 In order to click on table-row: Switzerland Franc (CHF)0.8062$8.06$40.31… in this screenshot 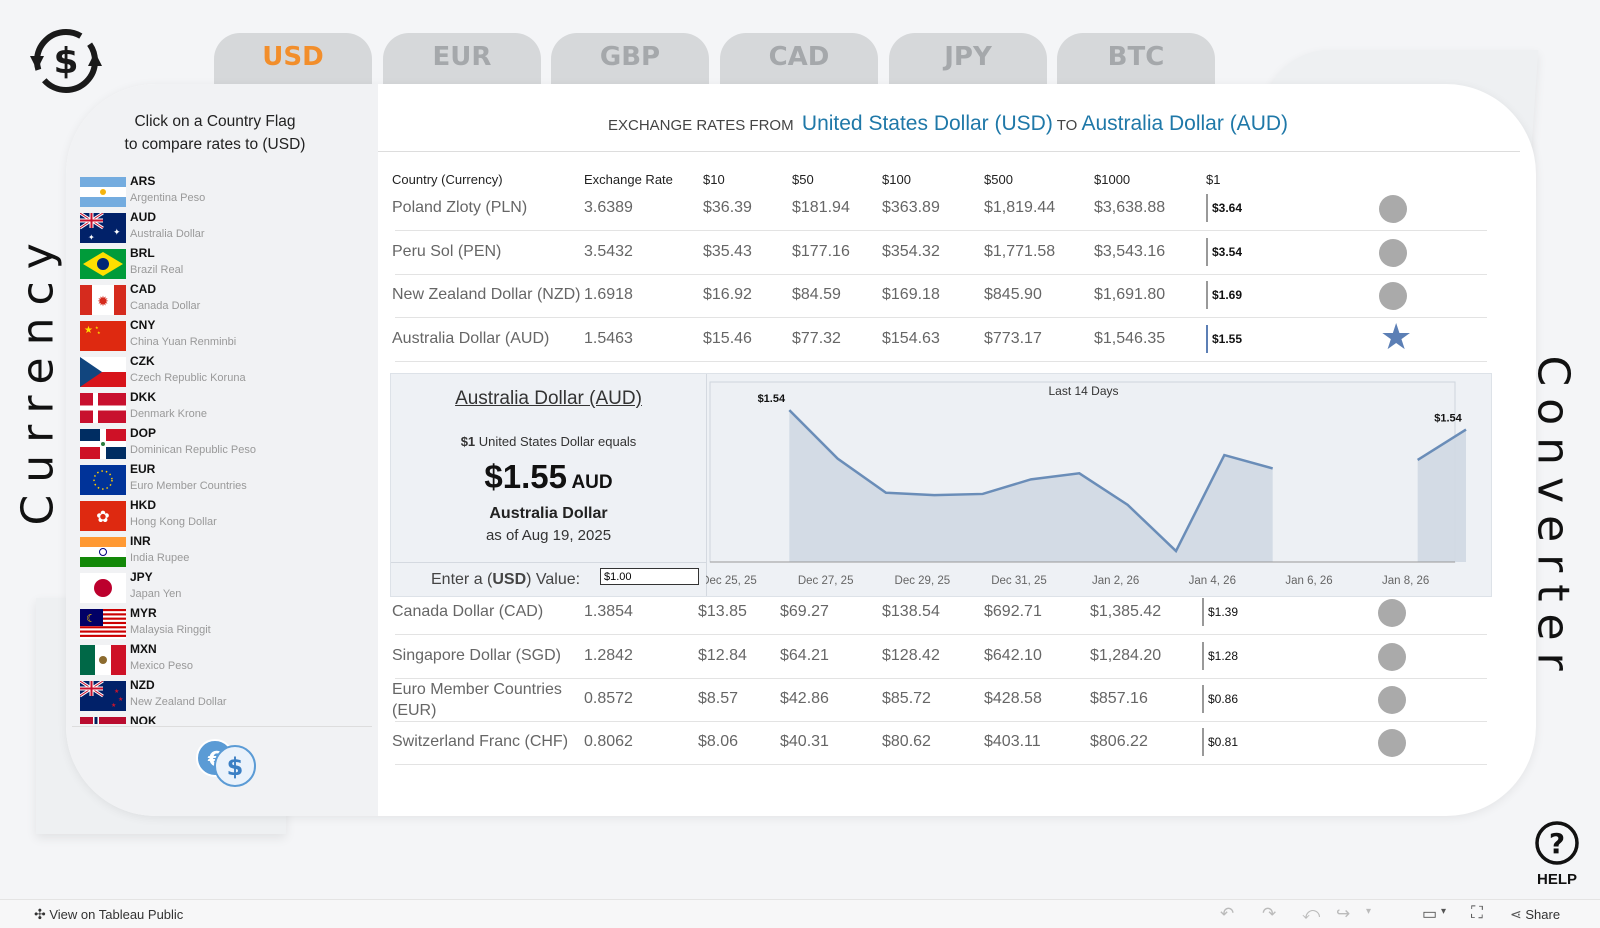, I will do `click(941, 742)`.